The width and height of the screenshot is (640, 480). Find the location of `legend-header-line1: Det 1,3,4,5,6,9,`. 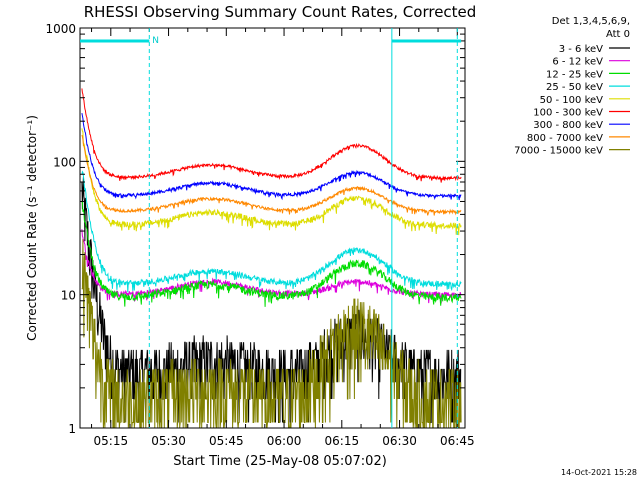

legend-header-line1: Det 1,3,4,5,6,9, is located at coordinates (591, 21).